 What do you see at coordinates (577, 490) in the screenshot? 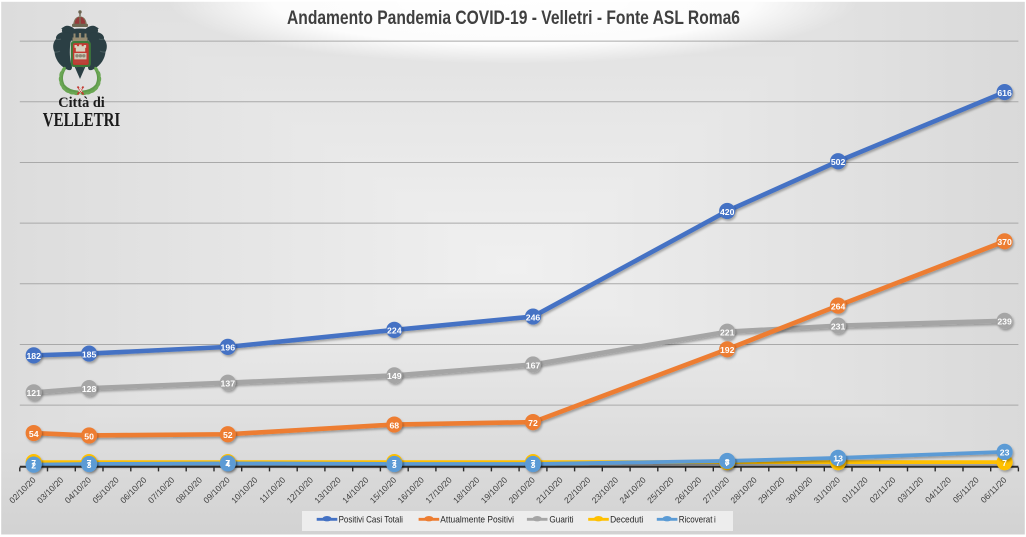
I see `svg-text: 22/10/20` at bounding box center [577, 490].